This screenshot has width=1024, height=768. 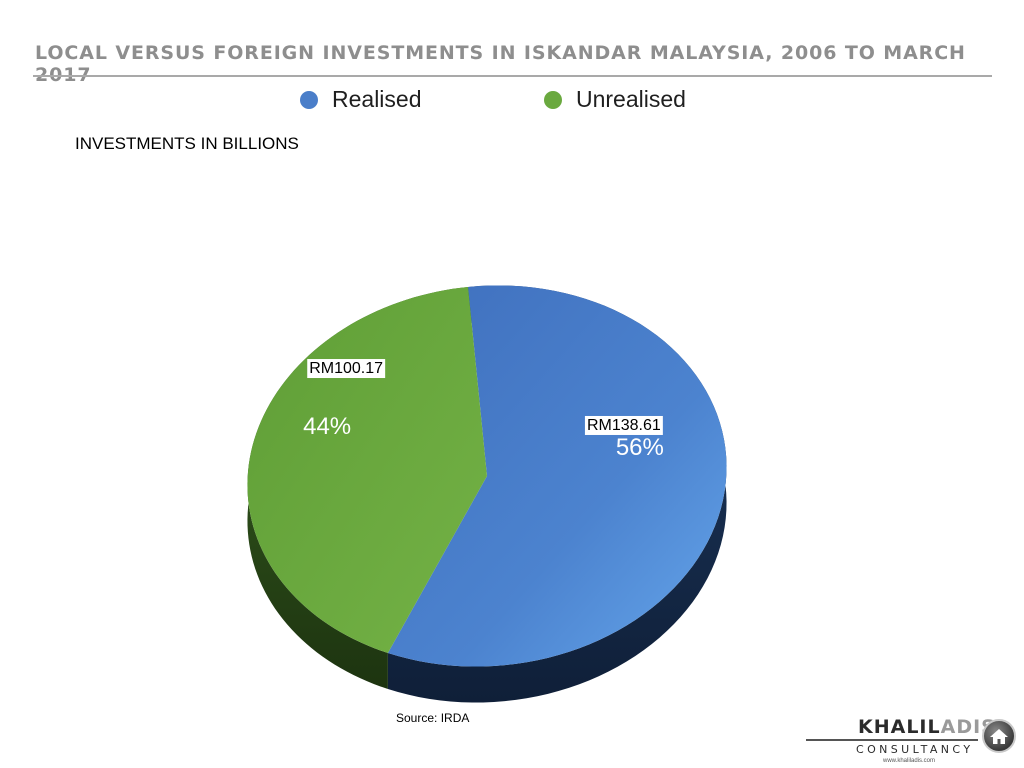 What do you see at coordinates (433, 718) in the screenshot?
I see `source-note: Source: IRDA` at bounding box center [433, 718].